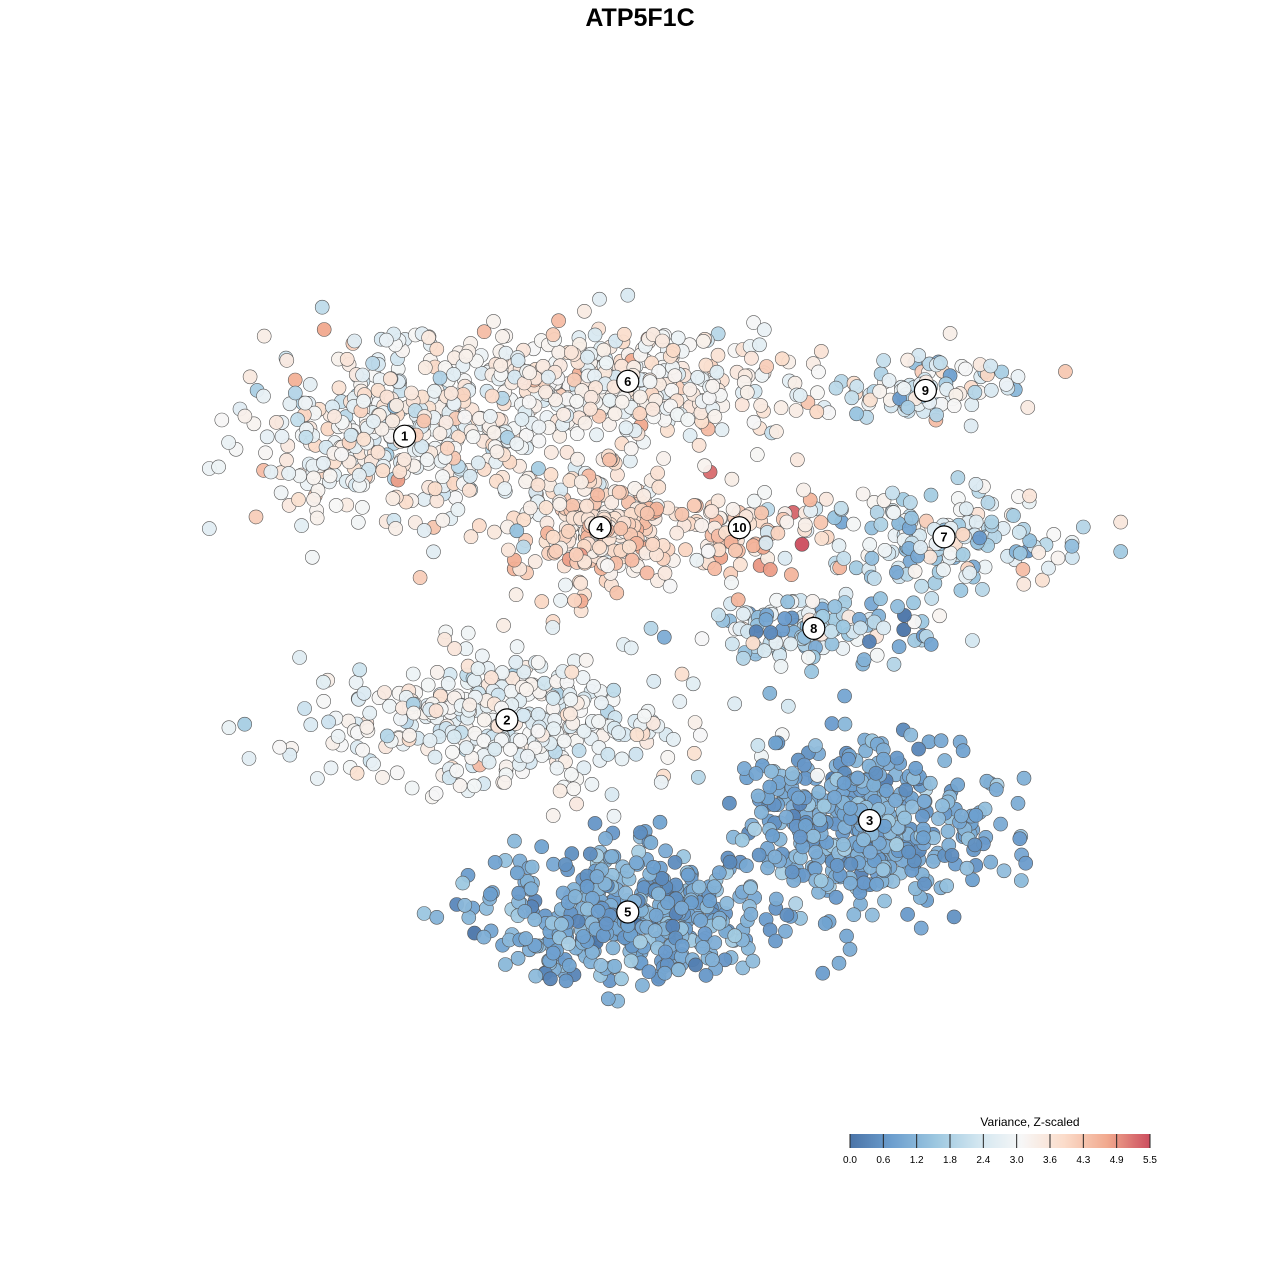  What do you see at coordinates (600, 528) in the screenshot?
I see `cluster-label-4: 4` at bounding box center [600, 528].